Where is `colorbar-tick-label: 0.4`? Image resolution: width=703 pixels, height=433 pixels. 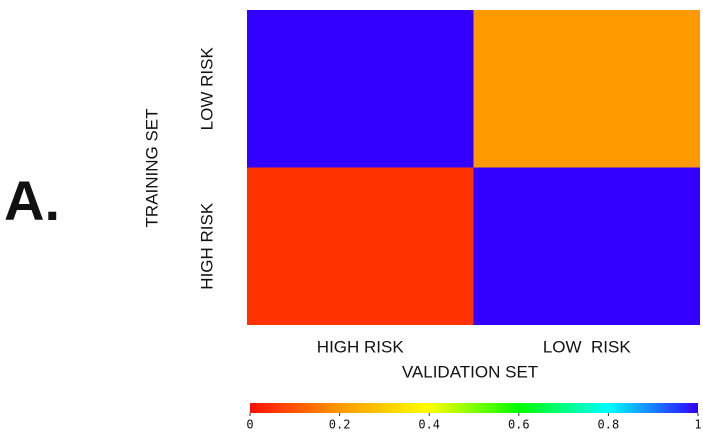 colorbar-tick-label: 0.4 is located at coordinates (429, 425).